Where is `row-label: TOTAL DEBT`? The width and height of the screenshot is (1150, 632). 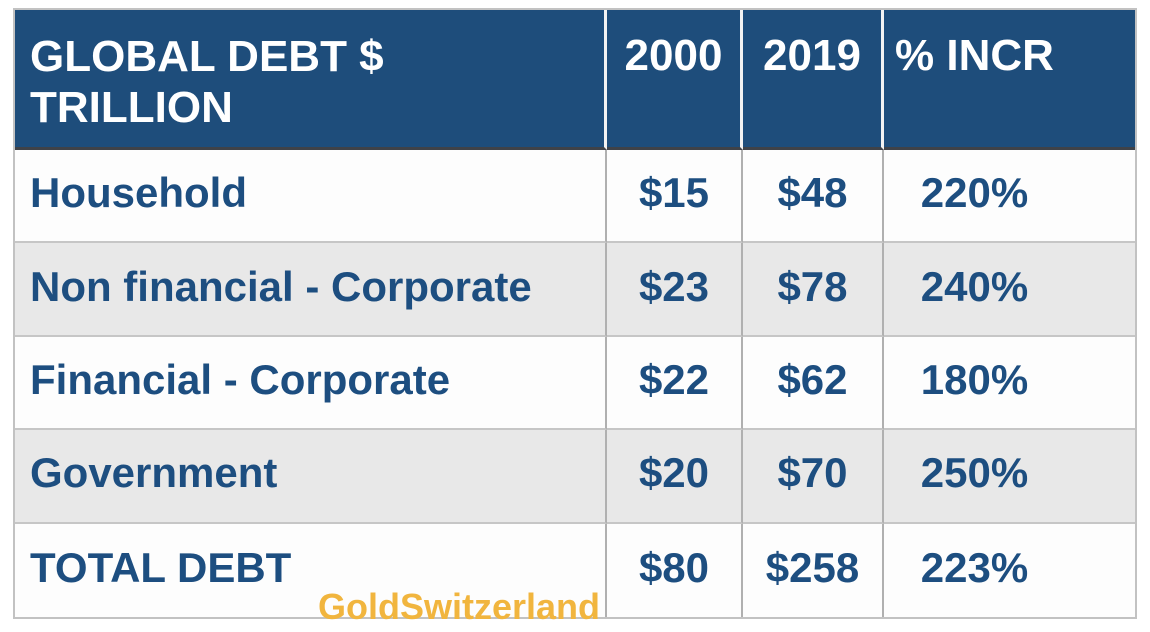 row-label: TOTAL DEBT is located at coordinates (311, 570).